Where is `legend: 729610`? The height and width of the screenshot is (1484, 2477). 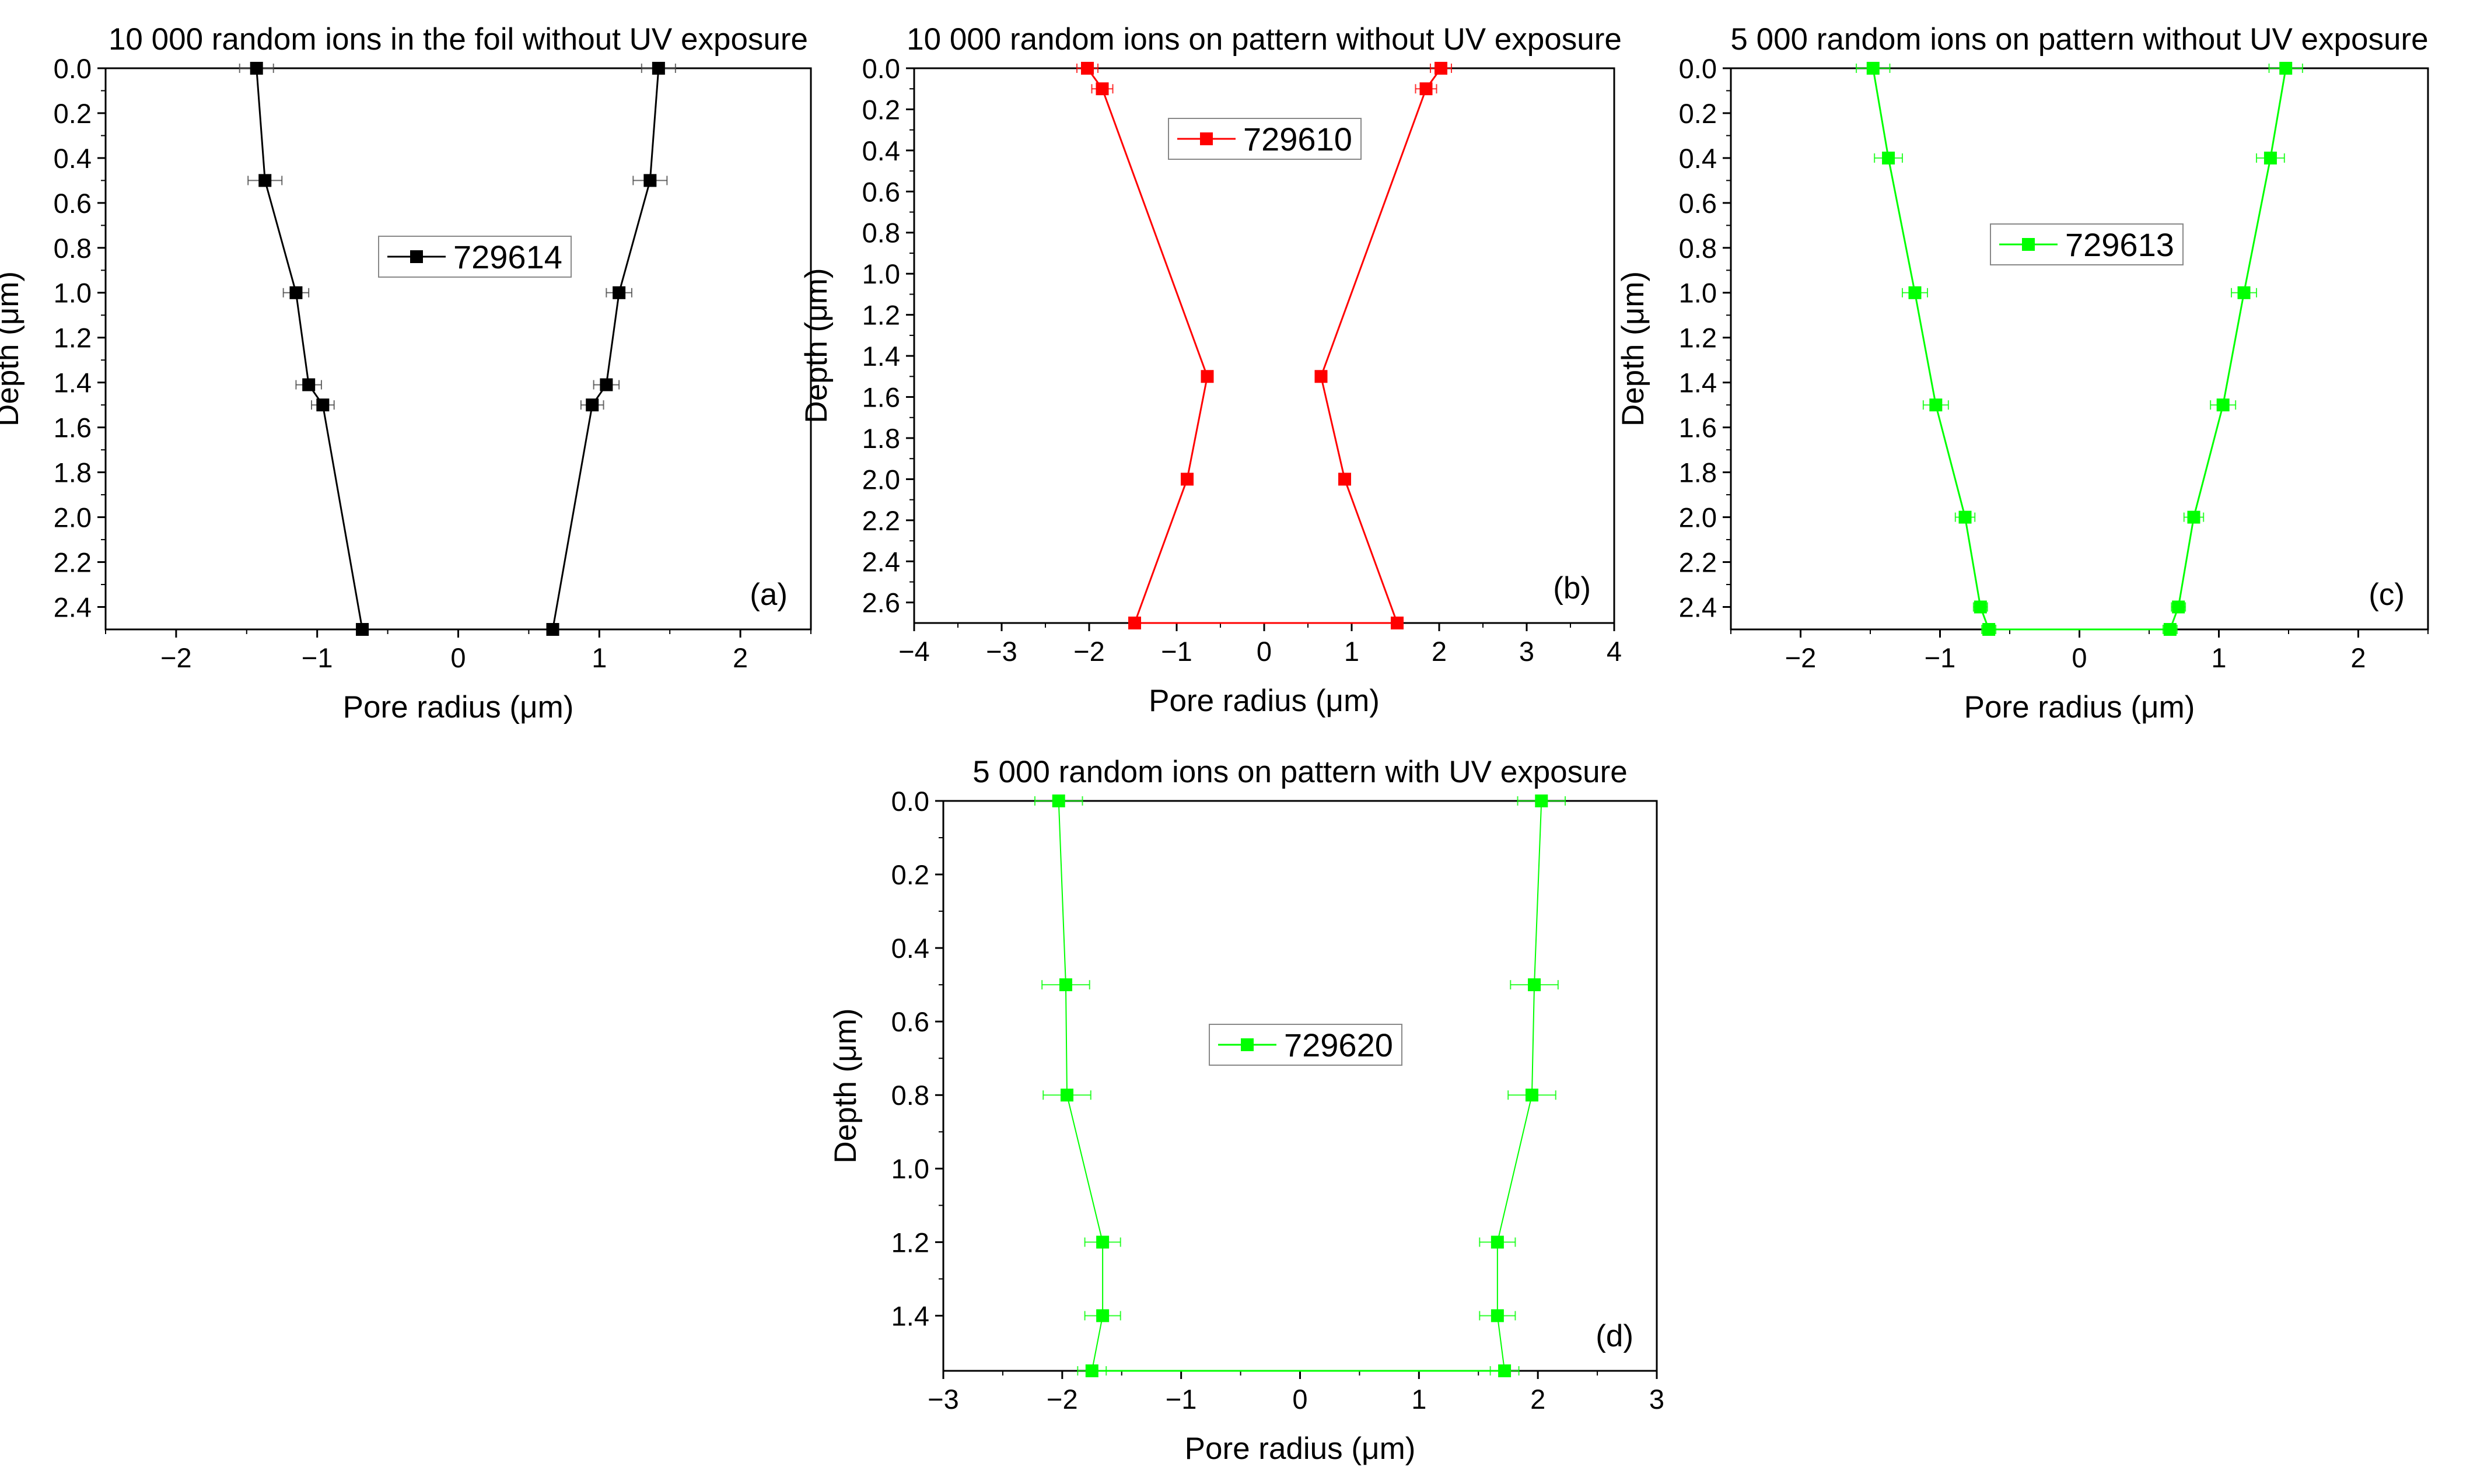 legend: 729610 is located at coordinates (1265, 139).